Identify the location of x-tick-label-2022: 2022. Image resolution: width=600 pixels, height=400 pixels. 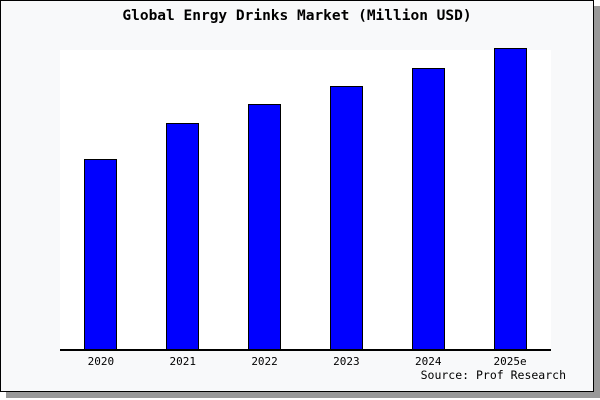
(264, 361).